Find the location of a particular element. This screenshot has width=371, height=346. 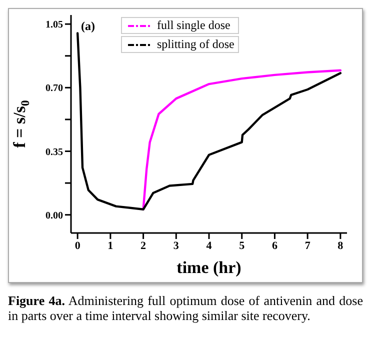

x-tick-label: 5 is located at coordinates (242, 246).